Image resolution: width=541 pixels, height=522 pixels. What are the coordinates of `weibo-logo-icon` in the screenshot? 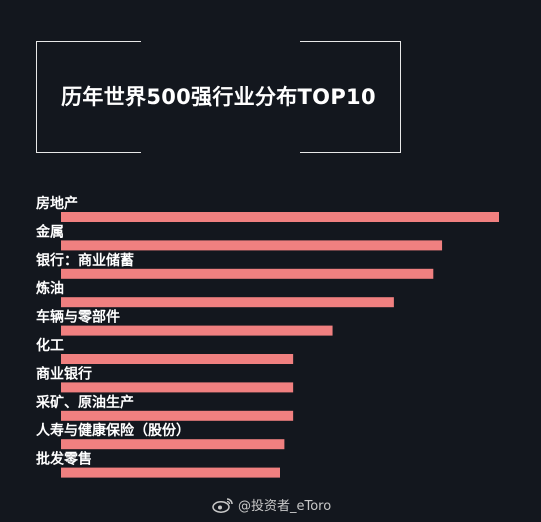 It's located at (222, 505).